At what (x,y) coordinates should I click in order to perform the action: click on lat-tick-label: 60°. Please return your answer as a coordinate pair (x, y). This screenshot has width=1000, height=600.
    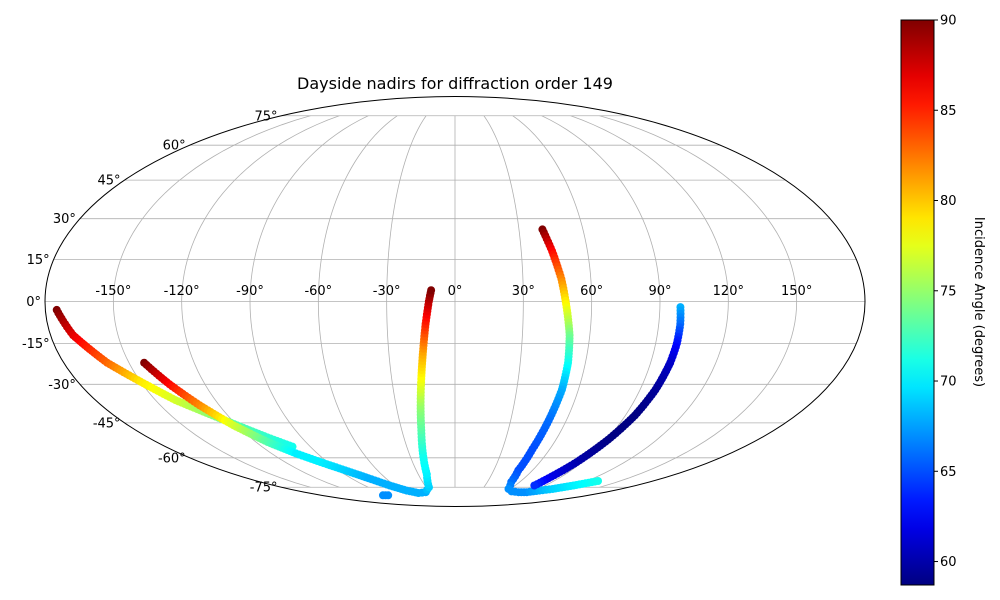
    Looking at the image, I should click on (174, 146).